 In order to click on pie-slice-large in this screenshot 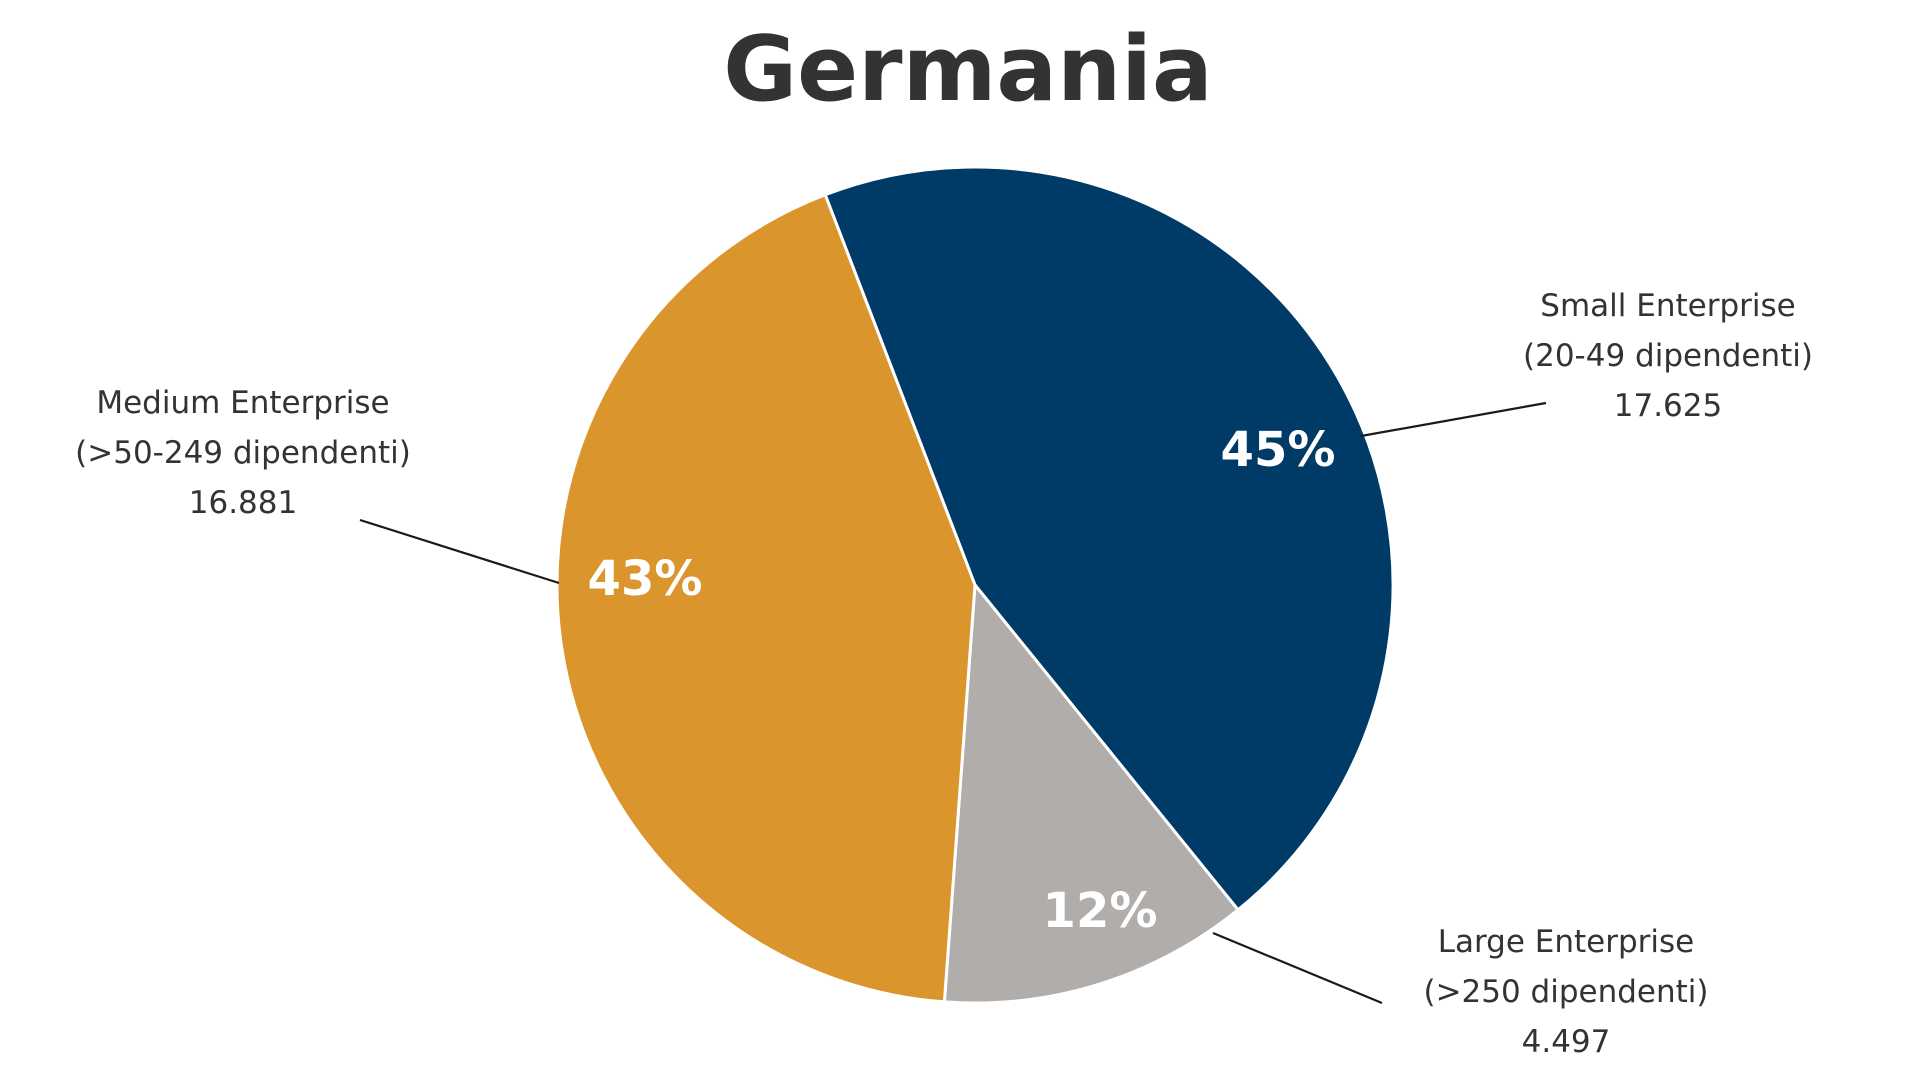, I will do `click(1091, 794)`.